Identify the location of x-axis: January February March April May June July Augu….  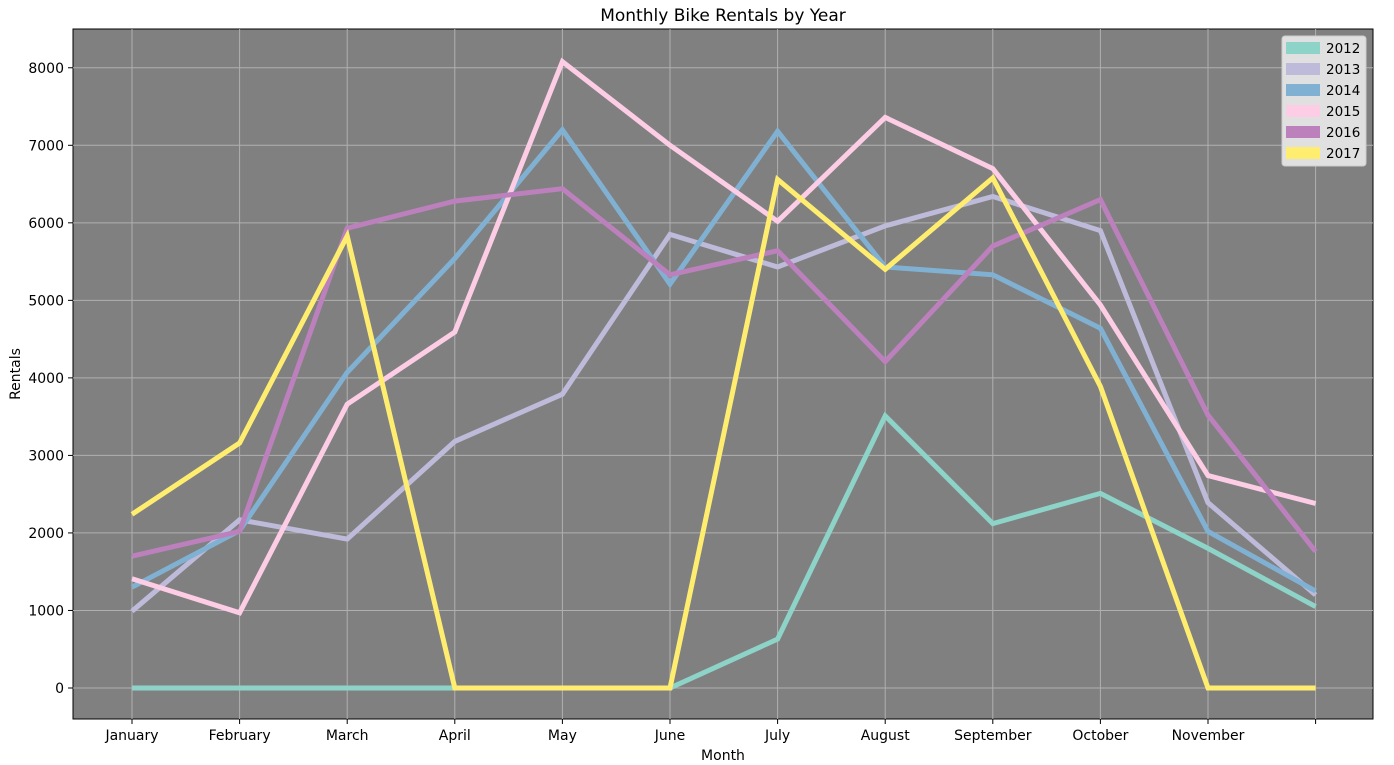
(710, 731).